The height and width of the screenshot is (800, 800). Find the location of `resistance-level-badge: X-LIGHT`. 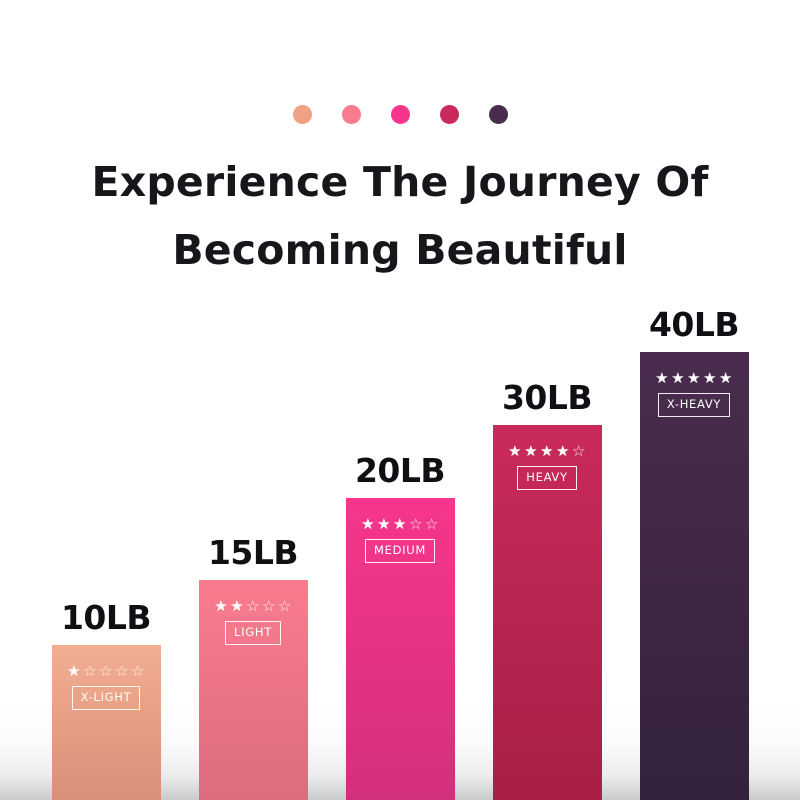

resistance-level-badge: X-LIGHT is located at coordinates (106, 698).